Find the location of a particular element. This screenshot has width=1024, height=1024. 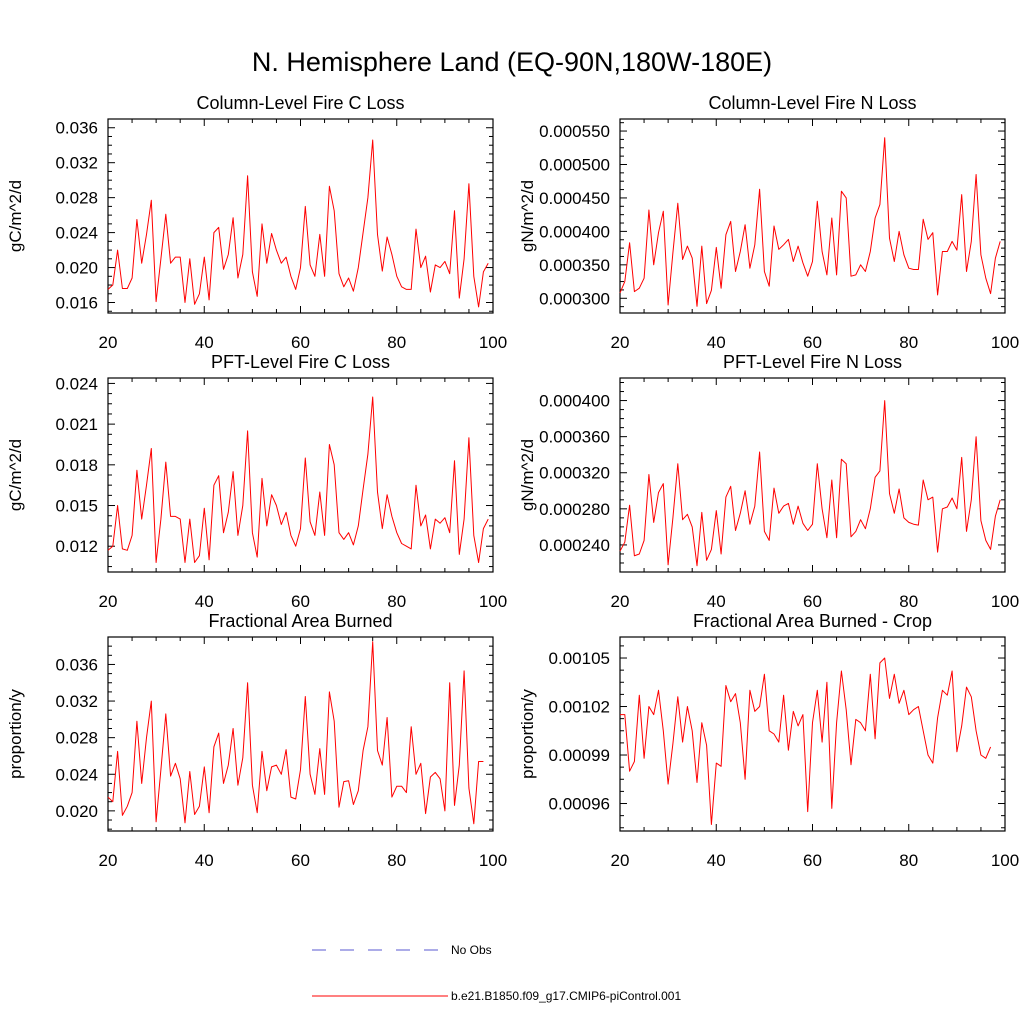

y-tick-label: 0.000240 is located at coordinates (574, 545).